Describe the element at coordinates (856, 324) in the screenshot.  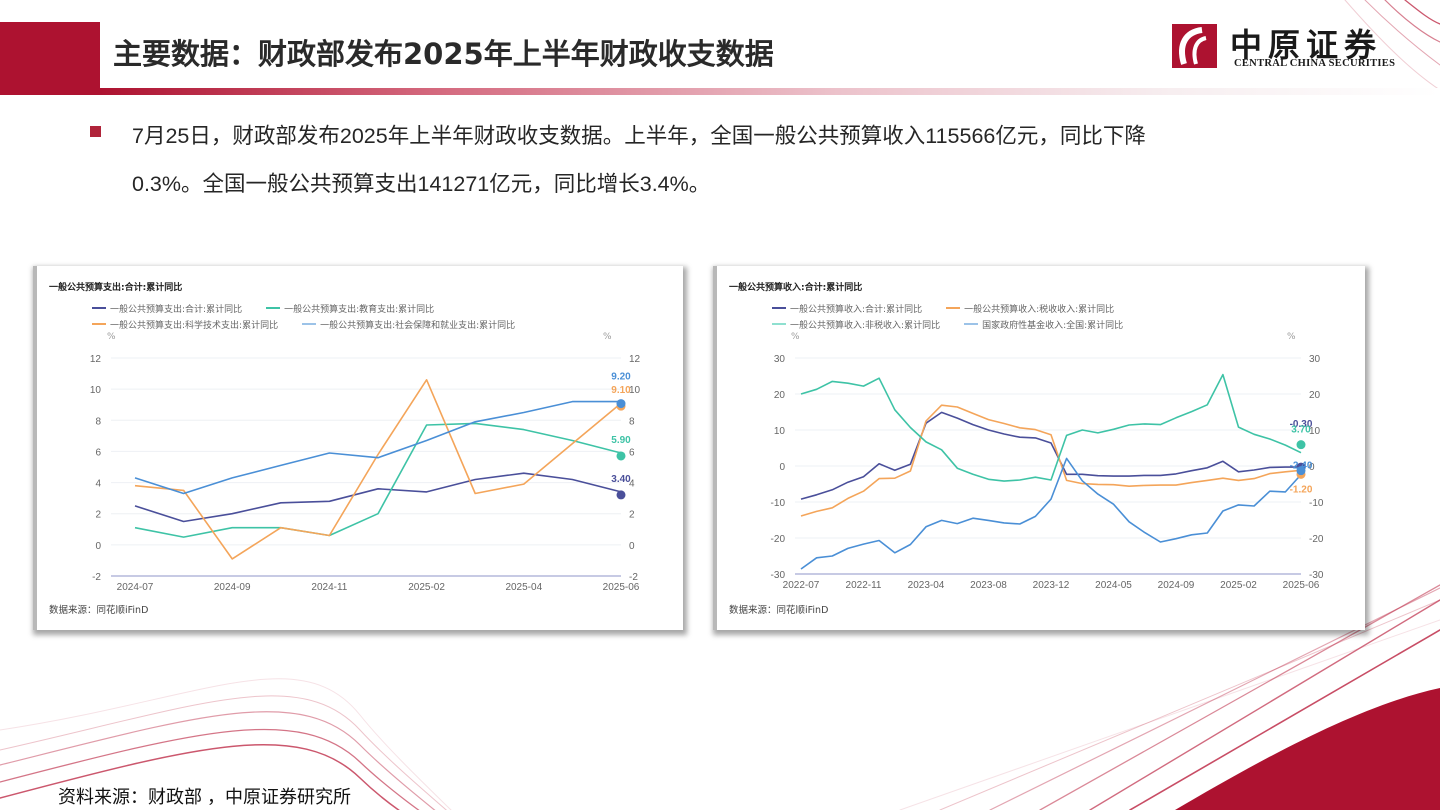
I see `legend-item: 一般公共预算收入:非税收入:累计同比` at that location.